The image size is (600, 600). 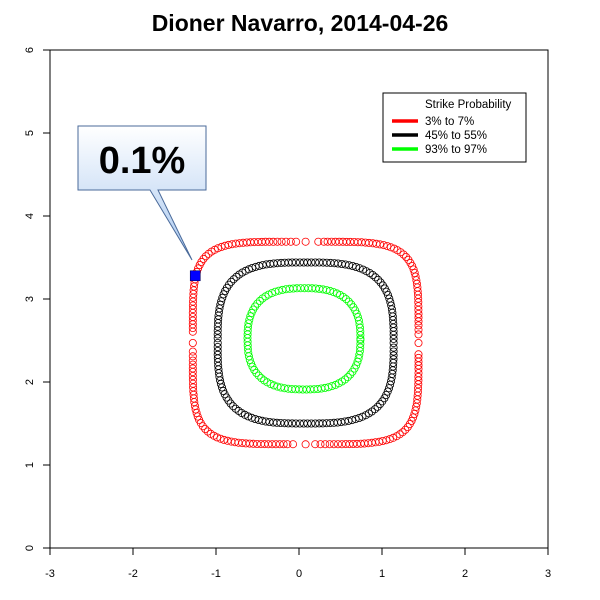 What do you see at coordinates (548, 574) in the screenshot?
I see `x-tick-label: 3` at bounding box center [548, 574].